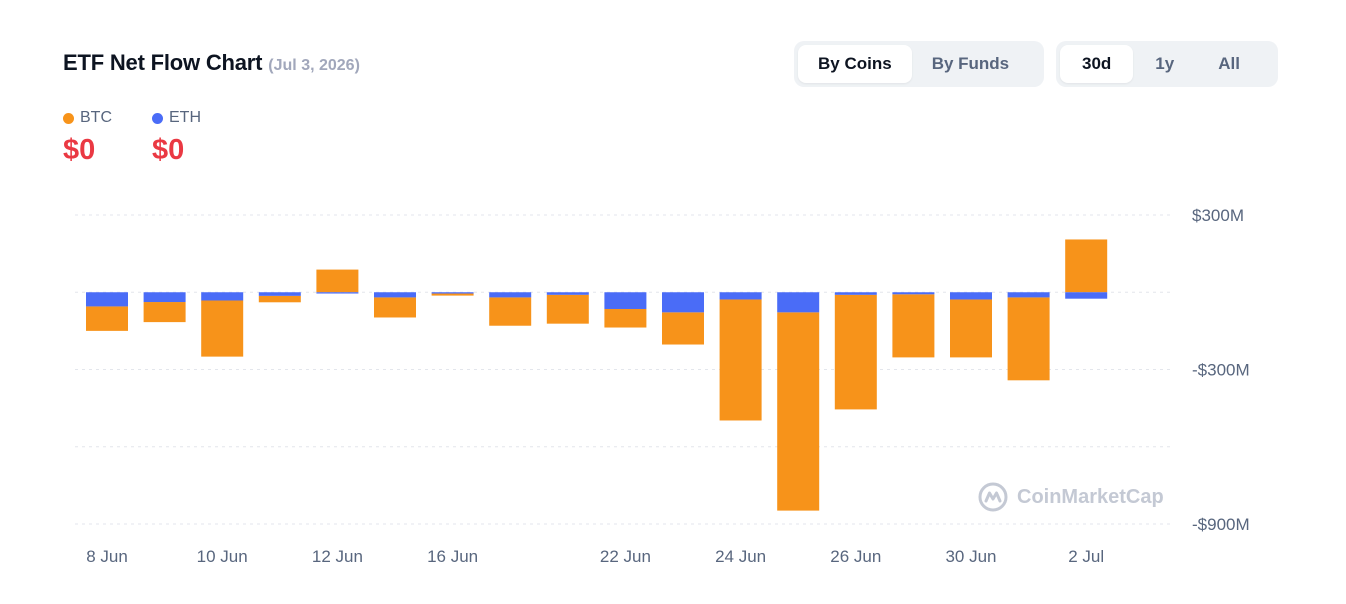  Describe the element at coordinates (185, 117) in the screenshot. I see `legend-label-eth: ETH` at that location.